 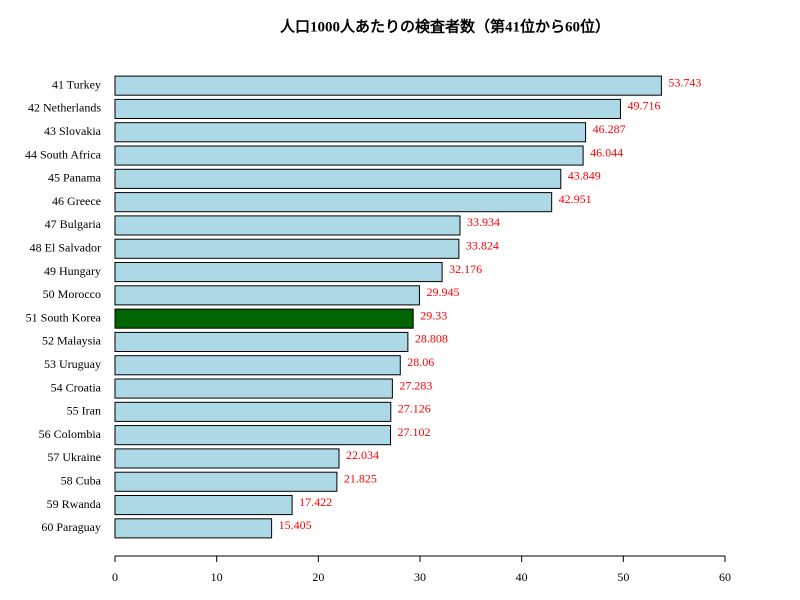 What do you see at coordinates (76, 84) in the screenshot?
I see `y-tick-label: 41 Turkey` at bounding box center [76, 84].